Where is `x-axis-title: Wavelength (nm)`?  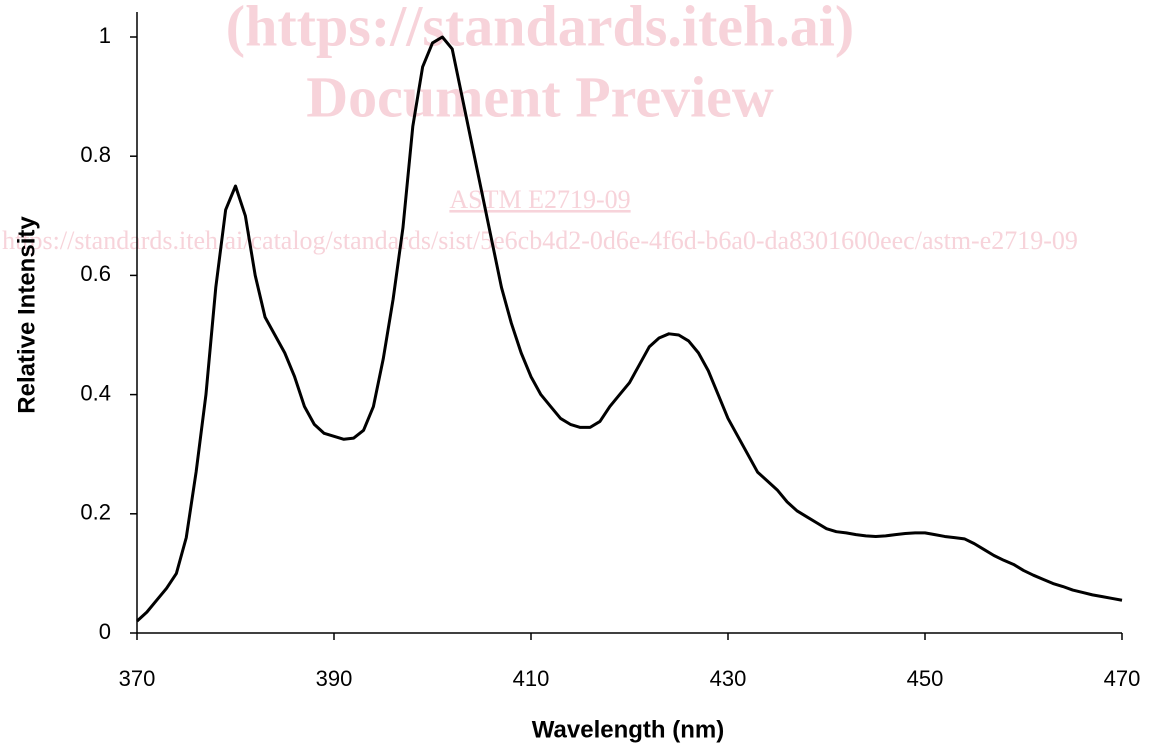 x-axis-title: Wavelength (nm) is located at coordinates (628, 729).